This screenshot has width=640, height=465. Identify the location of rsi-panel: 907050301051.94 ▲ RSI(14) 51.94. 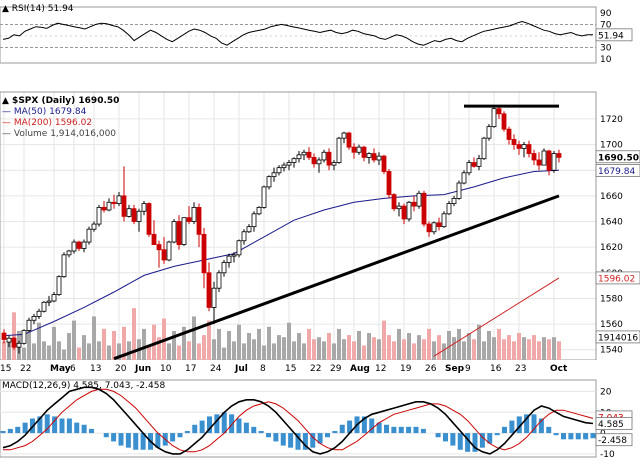
(316, 34).